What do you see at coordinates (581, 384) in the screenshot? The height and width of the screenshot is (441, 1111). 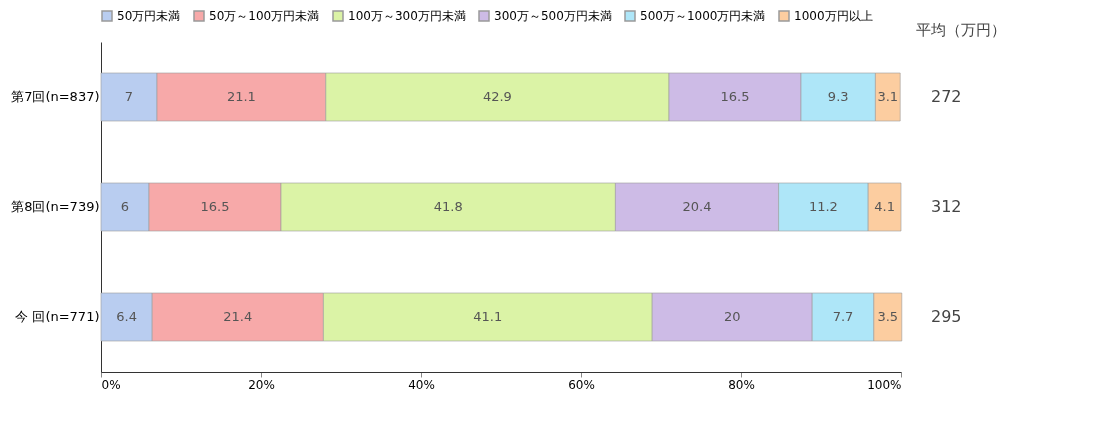 I see `x-tick-label: 60%` at bounding box center [581, 384].